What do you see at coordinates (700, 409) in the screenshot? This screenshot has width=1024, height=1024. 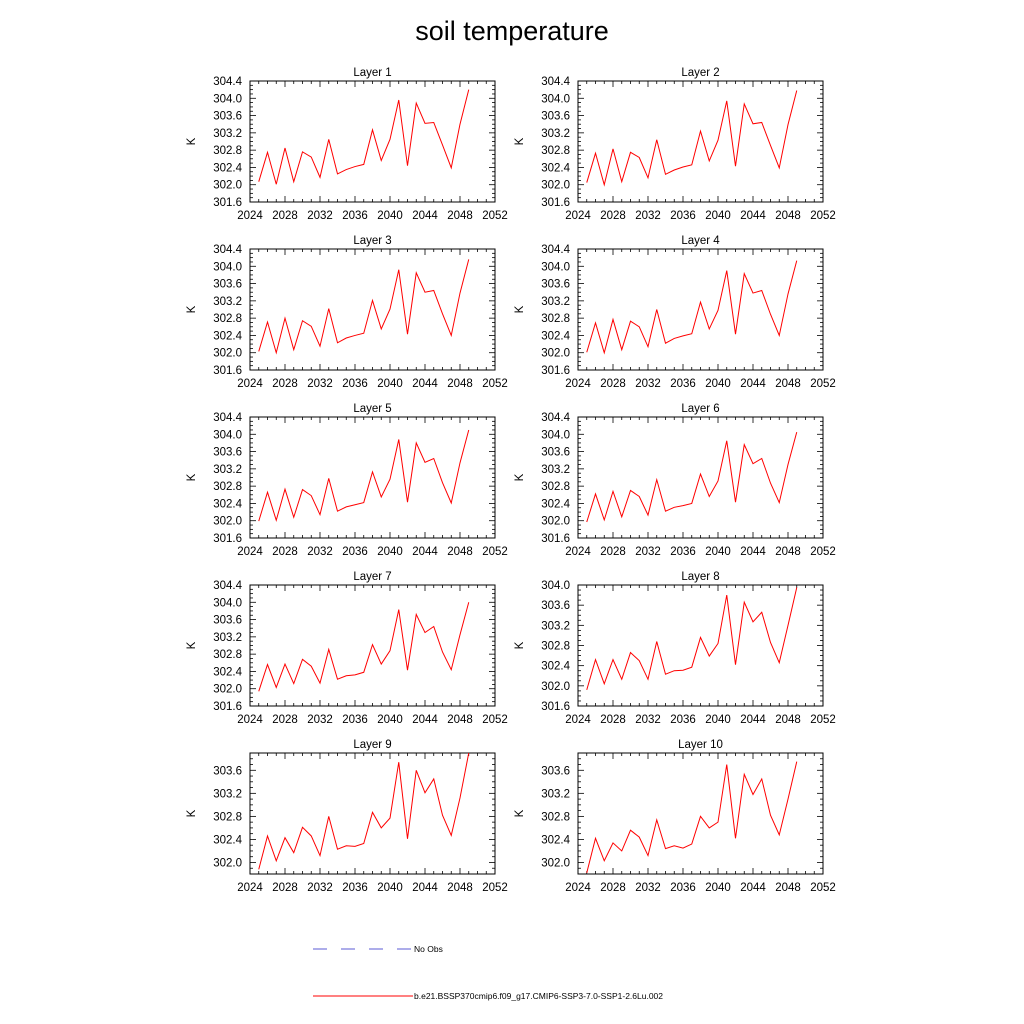 I see `panel-title: Layer 6` at bounding box center [700, 409].